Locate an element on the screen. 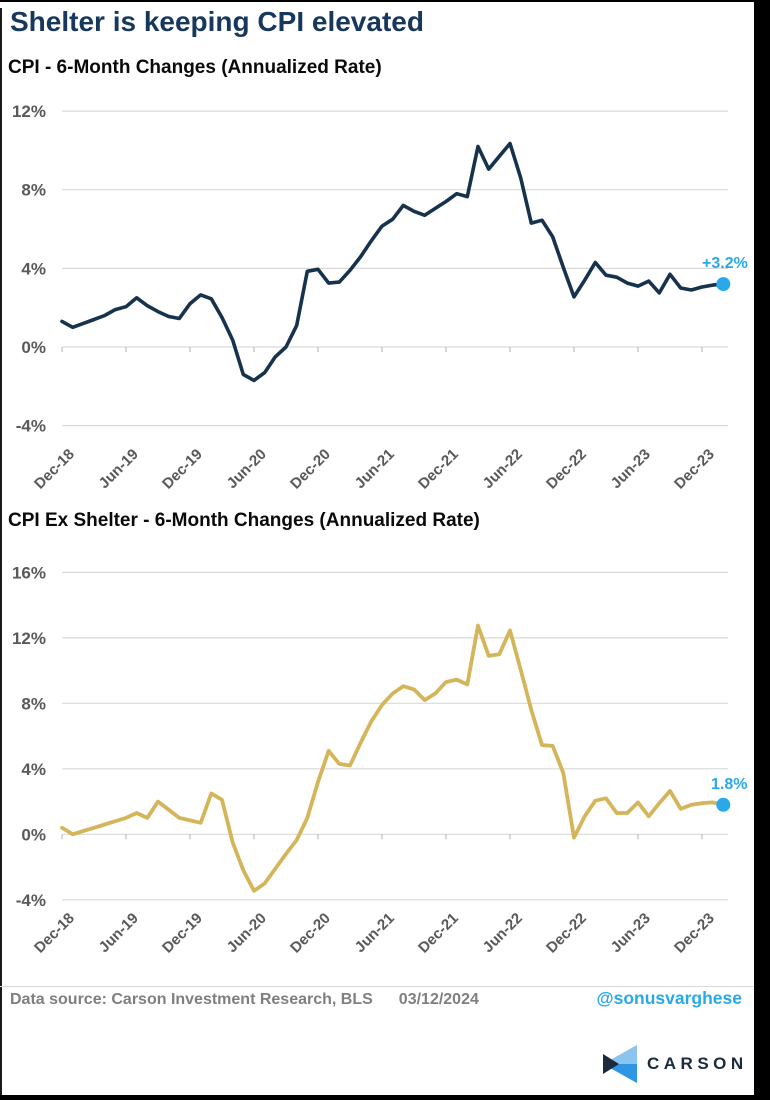 This screenshot has height=1100, width=770. footer-divider is located at coordinates (377, 986).